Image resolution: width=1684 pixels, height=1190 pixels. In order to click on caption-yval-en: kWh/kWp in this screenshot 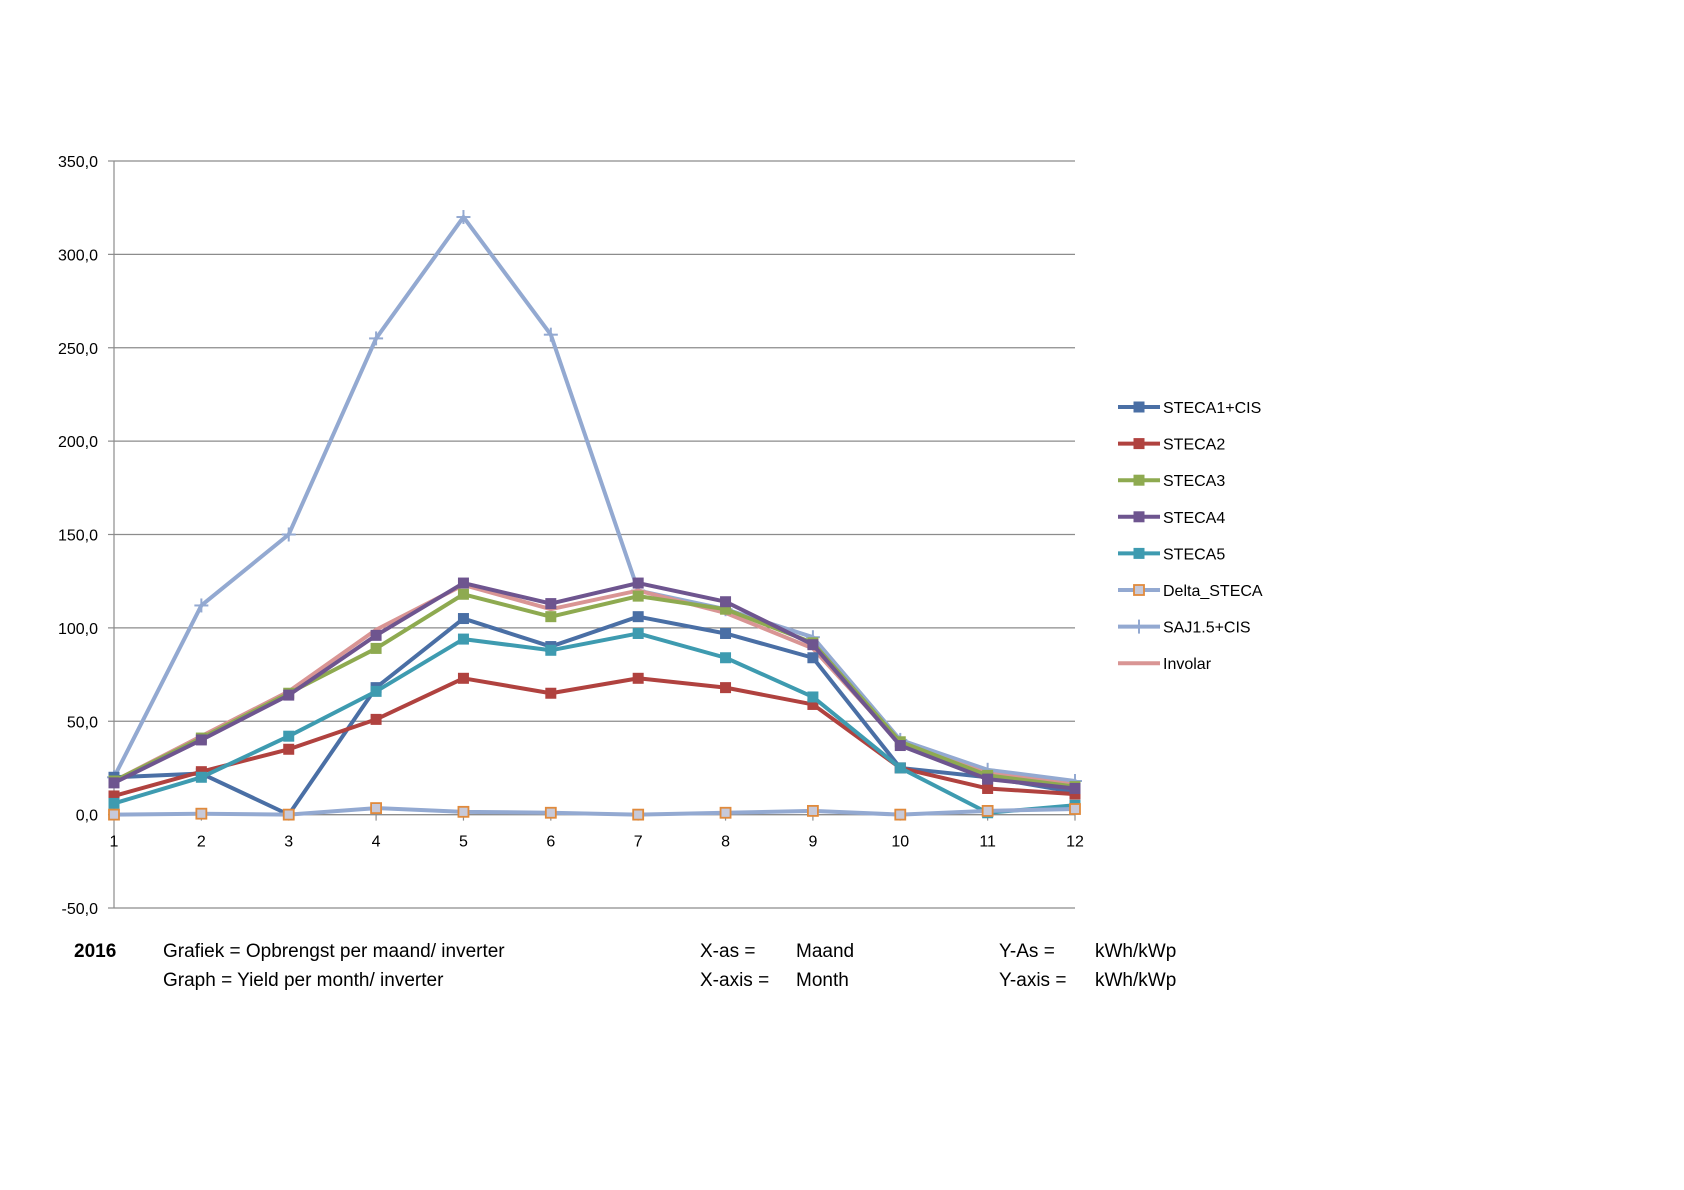, I will do `click(1136, 980)`.